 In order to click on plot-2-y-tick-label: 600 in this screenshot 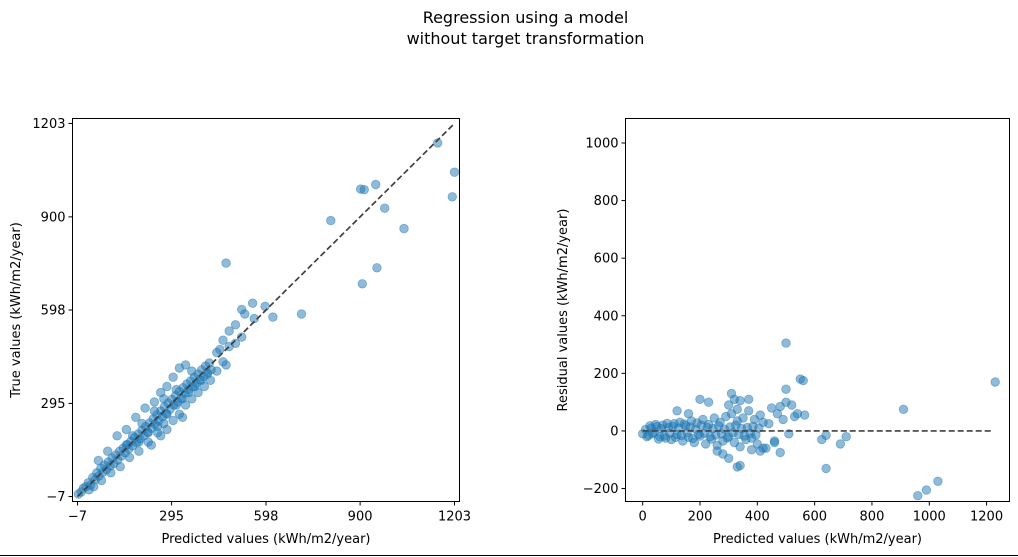, I will do `click(606, 259)`.